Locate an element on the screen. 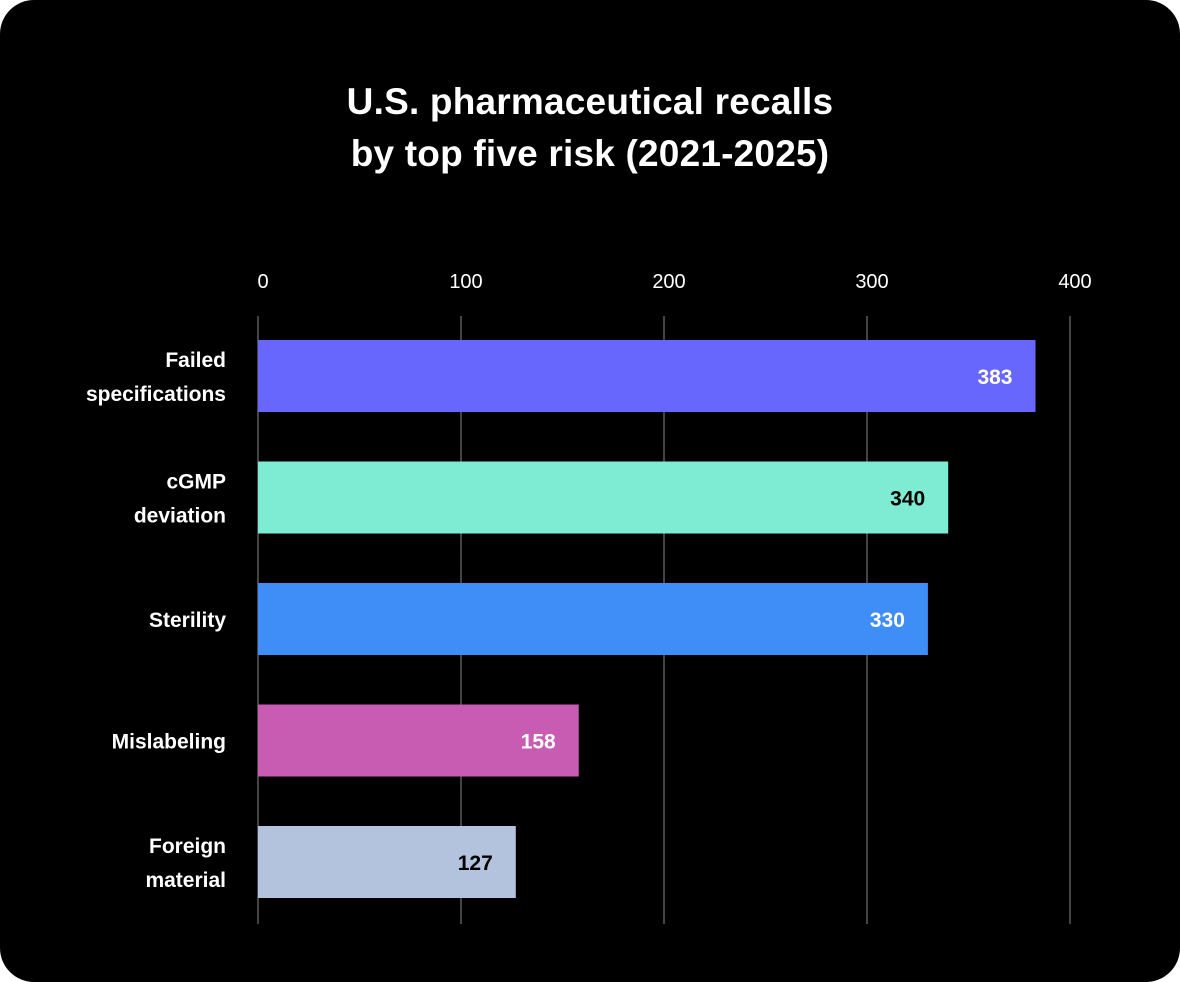 This screenshot has height=982, width=1180. category-label-2-0: Sterility is located at coordinates (187, 620).